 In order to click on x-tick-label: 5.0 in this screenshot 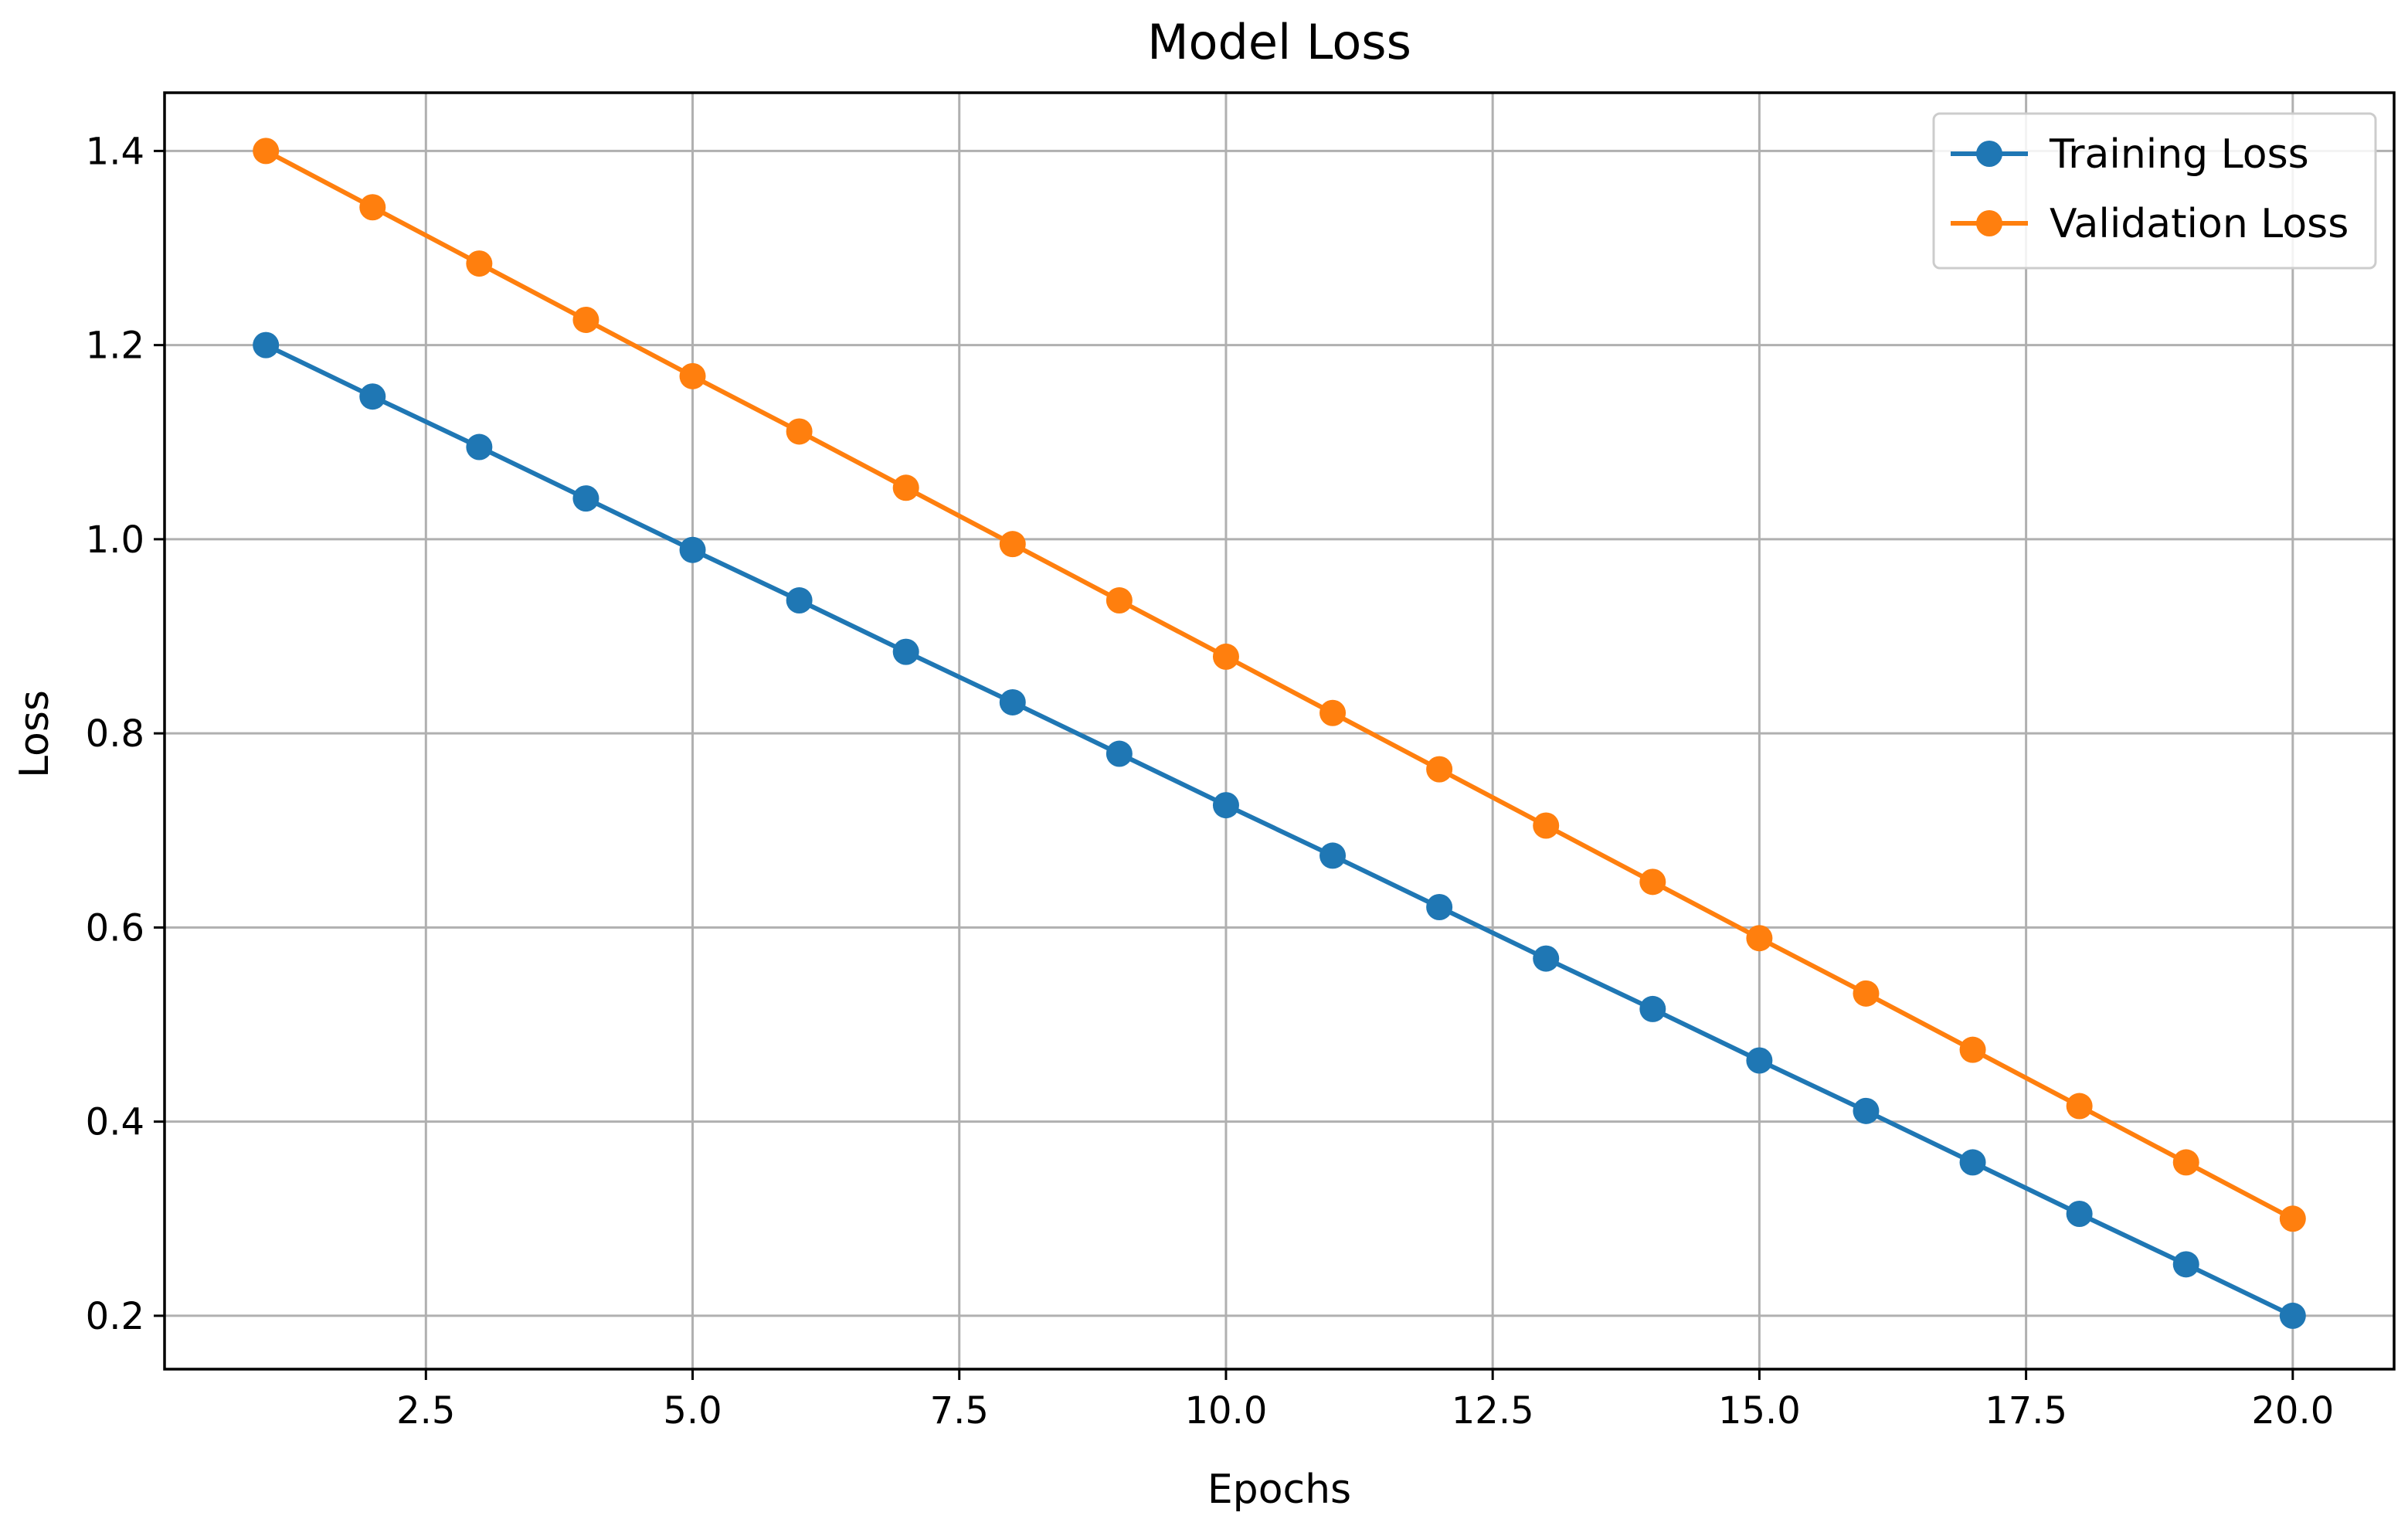, I will do `click(692, 1411)`.